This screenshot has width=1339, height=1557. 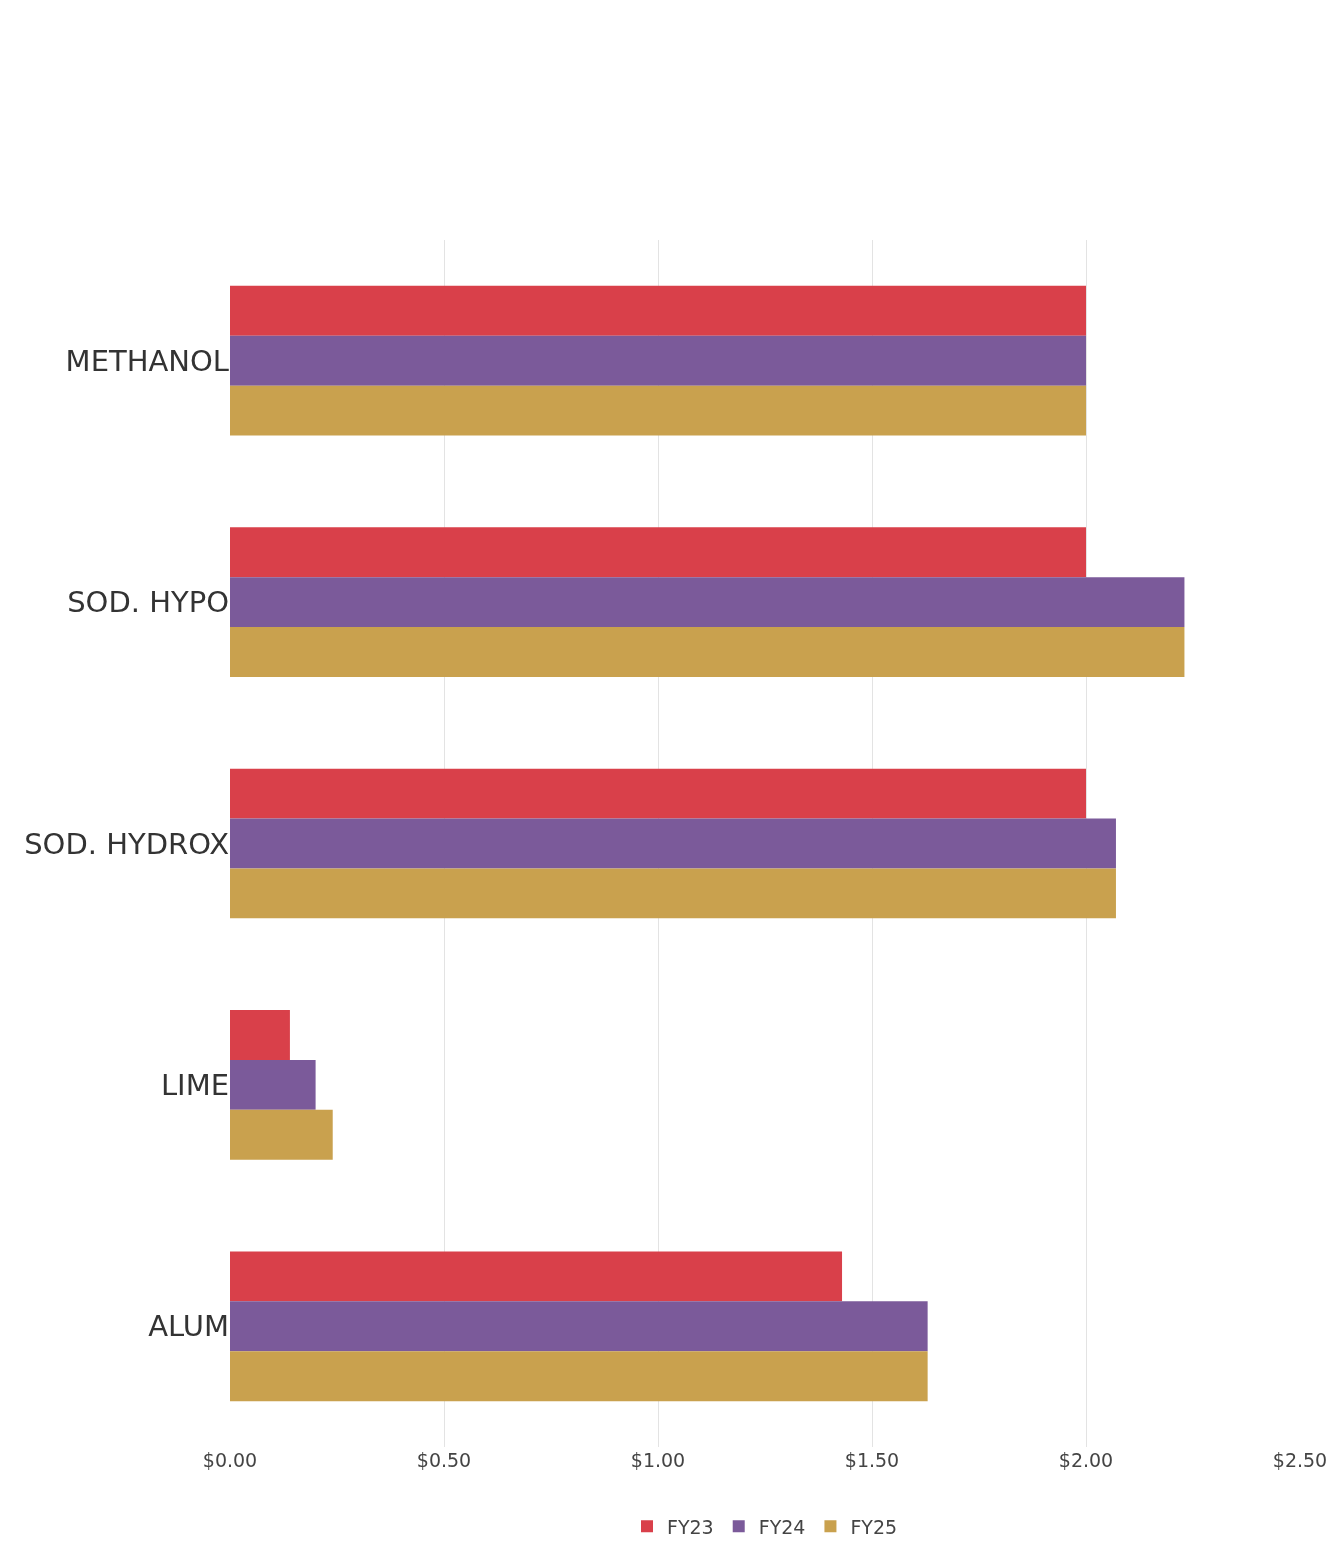 What do you see at coordinates (1300, 1460) in the screenshot?
I see `x-tick-label: $2.50` at bounding box center [1300, 1460].